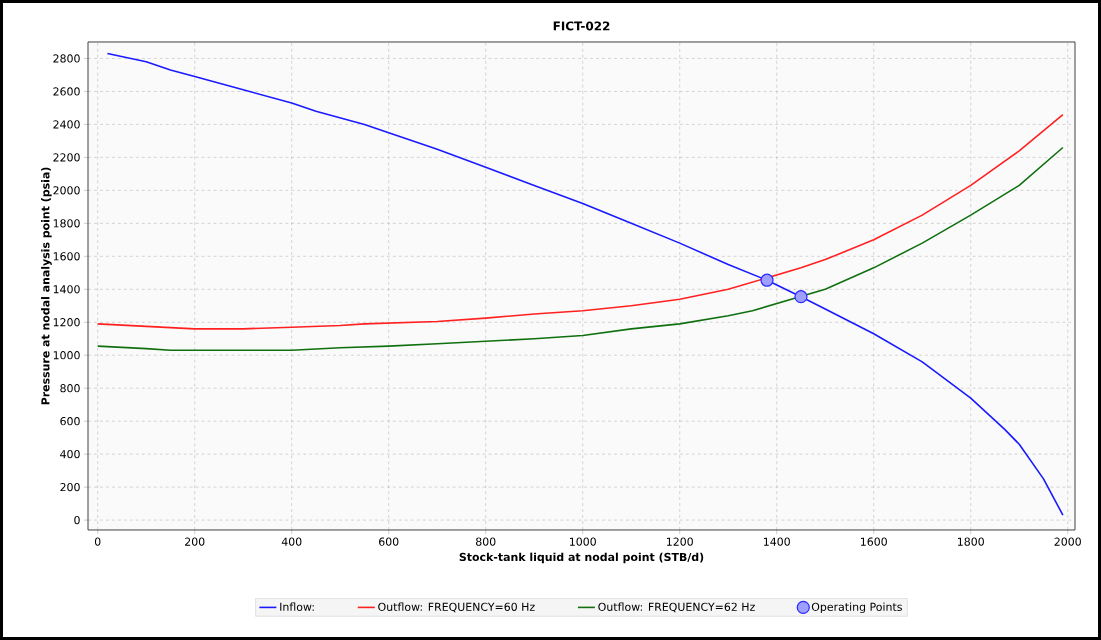 This screenshot has height=640, width=1101. Describe the element at coordinates (581, 558) in the screenshot. I see `x-axis-title: Stock-tank liquid at nodal point (STB/d)` at that location.